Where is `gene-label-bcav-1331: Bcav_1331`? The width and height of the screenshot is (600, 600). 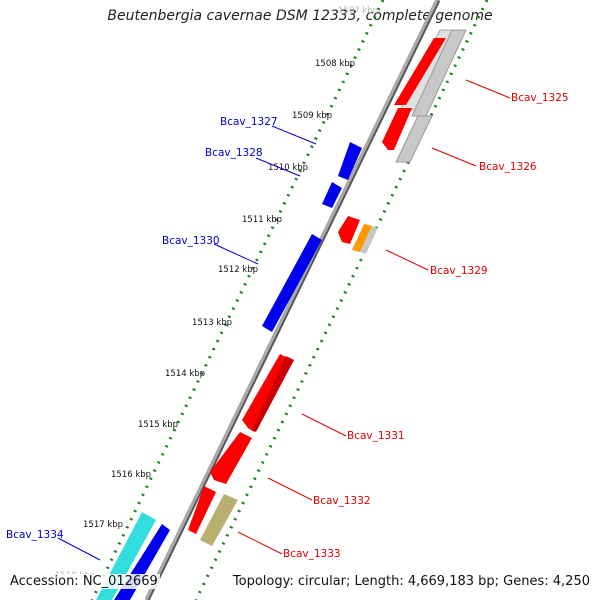
gene-label-bcav-1331: Bcav_1331 is located at coordinates (376, 436).